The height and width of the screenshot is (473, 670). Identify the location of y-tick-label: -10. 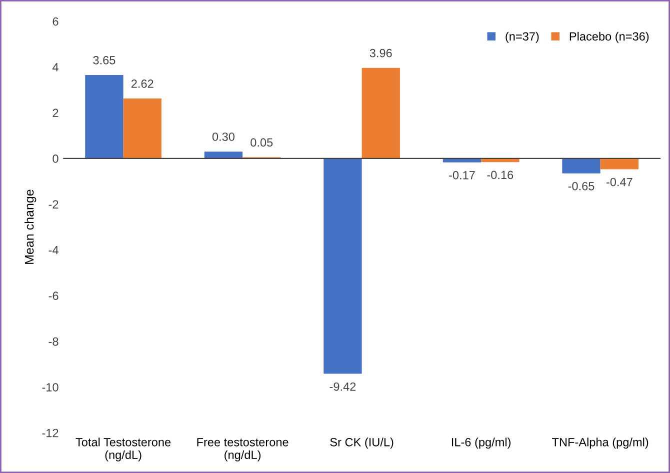
(50, 387).